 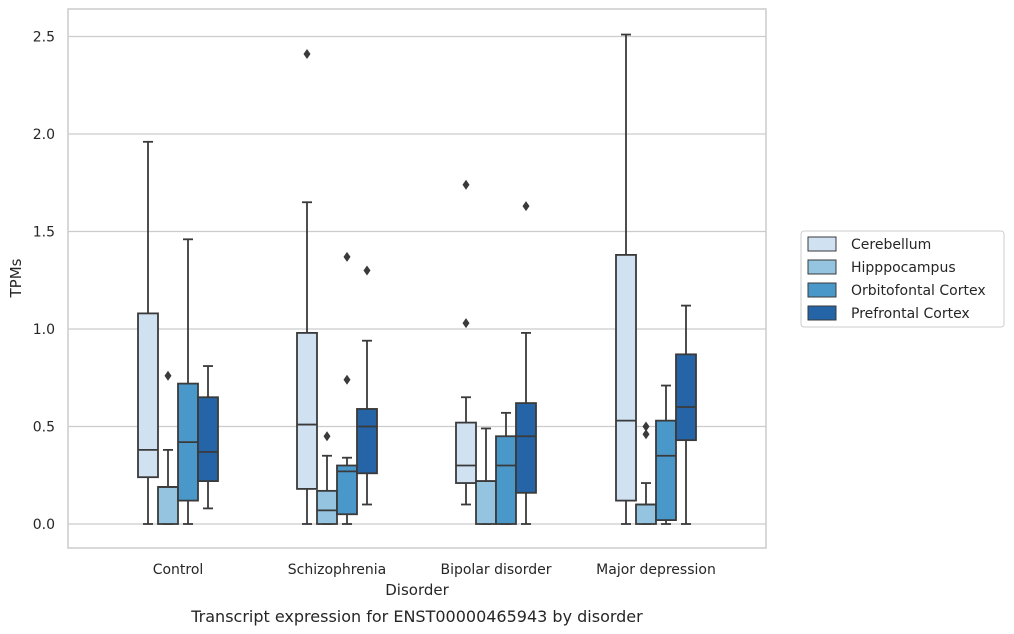 I want to click on y-tick-labels: 0.0 0.5 1.0 1.5 2.0 2.5, so click(x=44, y=282).